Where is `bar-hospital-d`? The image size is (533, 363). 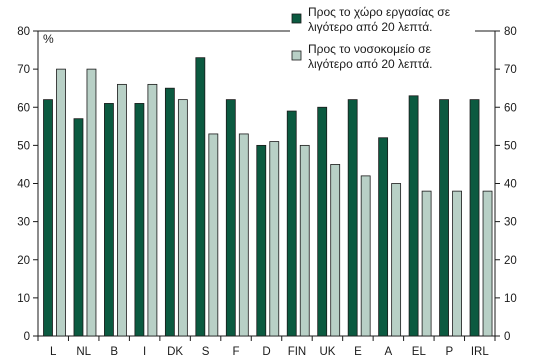 bar-hospital-d is located at coordinates (274, 239).